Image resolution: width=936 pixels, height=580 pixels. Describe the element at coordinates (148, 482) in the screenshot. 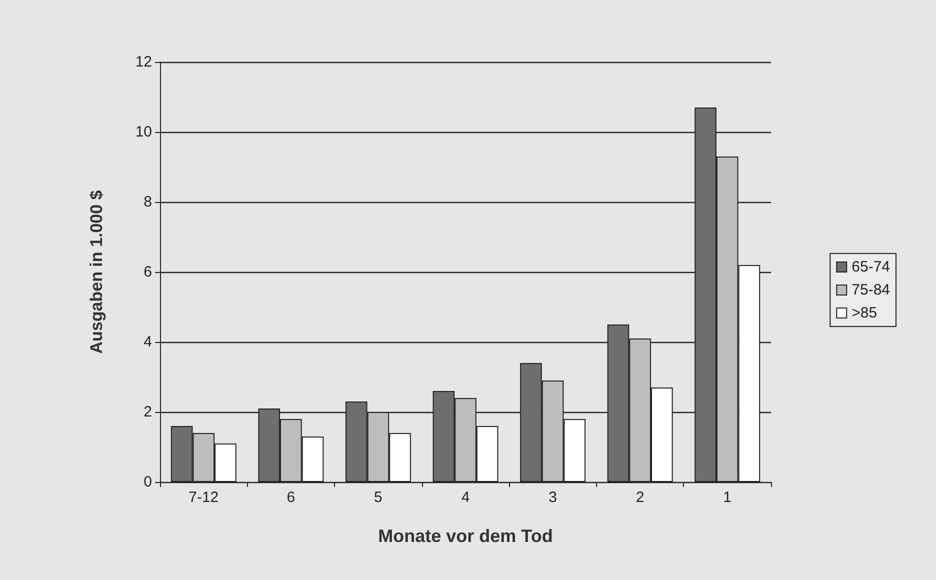

I see `y-tick-label: 0` at that location.